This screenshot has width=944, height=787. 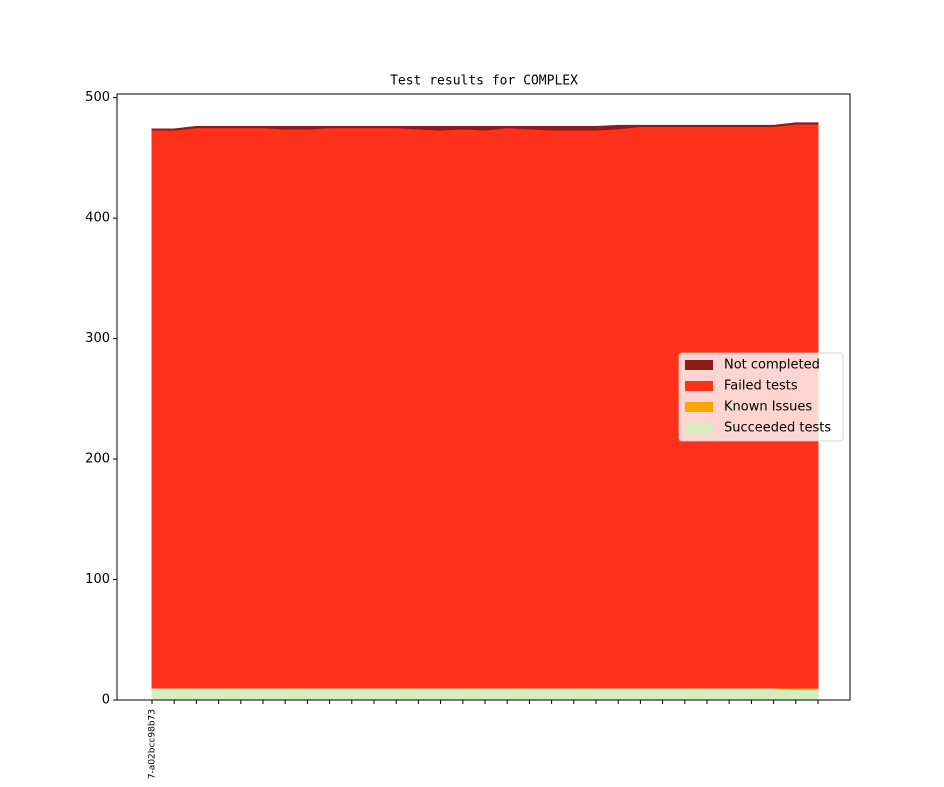 I want to click on y-tick-label: 500, so click(x=97, y=97).